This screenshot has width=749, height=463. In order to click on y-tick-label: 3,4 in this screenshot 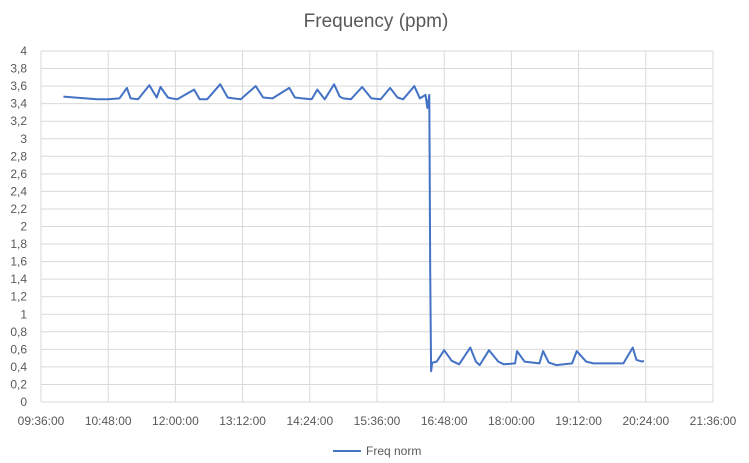, I will do `click(18, 104)`.